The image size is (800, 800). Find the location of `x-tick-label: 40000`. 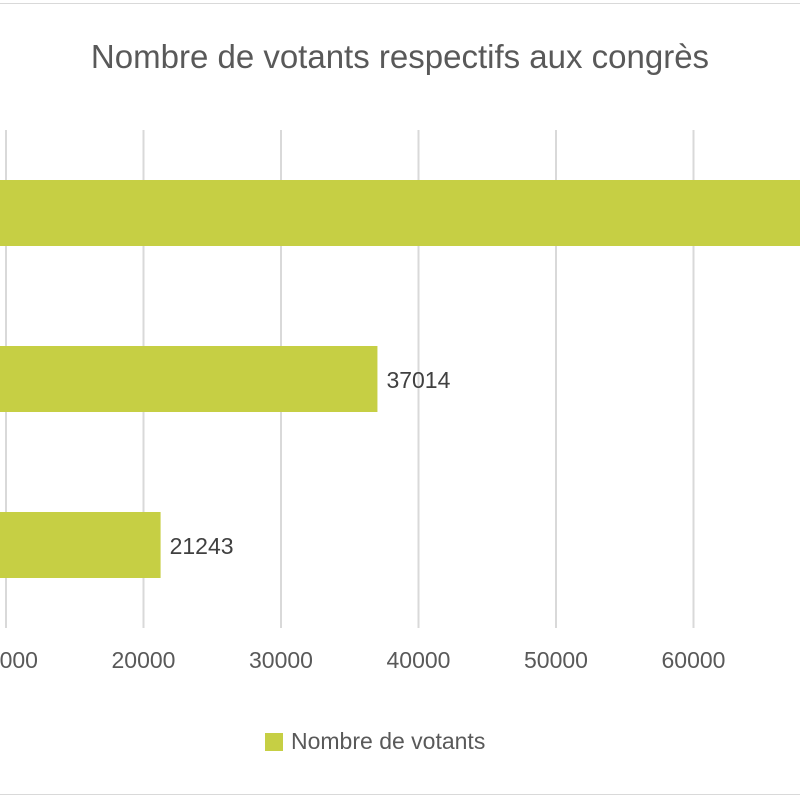

x-tick-label: 40000 is located at coordinates (419, 660).